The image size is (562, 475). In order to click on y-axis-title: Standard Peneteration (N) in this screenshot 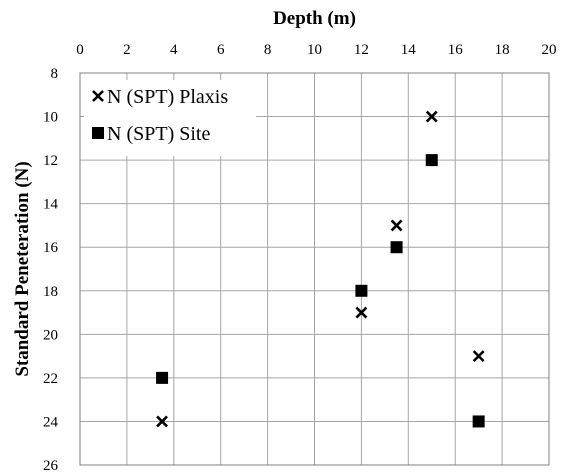, I will do `click(22, 268)`.